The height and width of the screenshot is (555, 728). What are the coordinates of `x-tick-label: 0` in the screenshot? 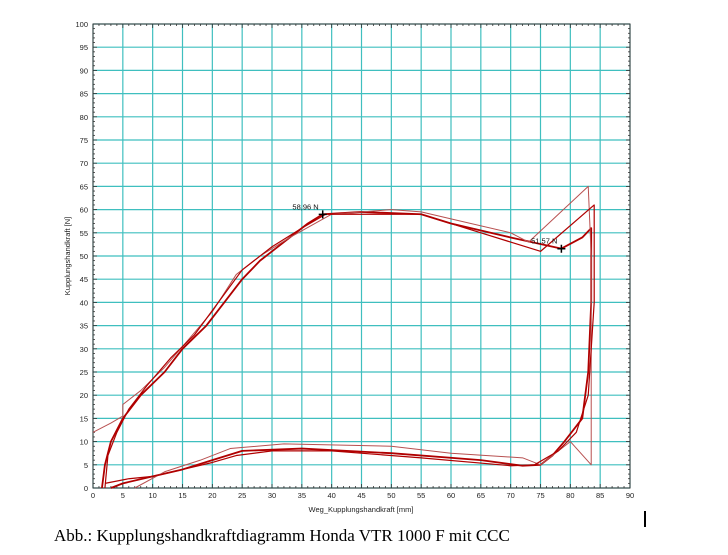 It's located at (93, 495).